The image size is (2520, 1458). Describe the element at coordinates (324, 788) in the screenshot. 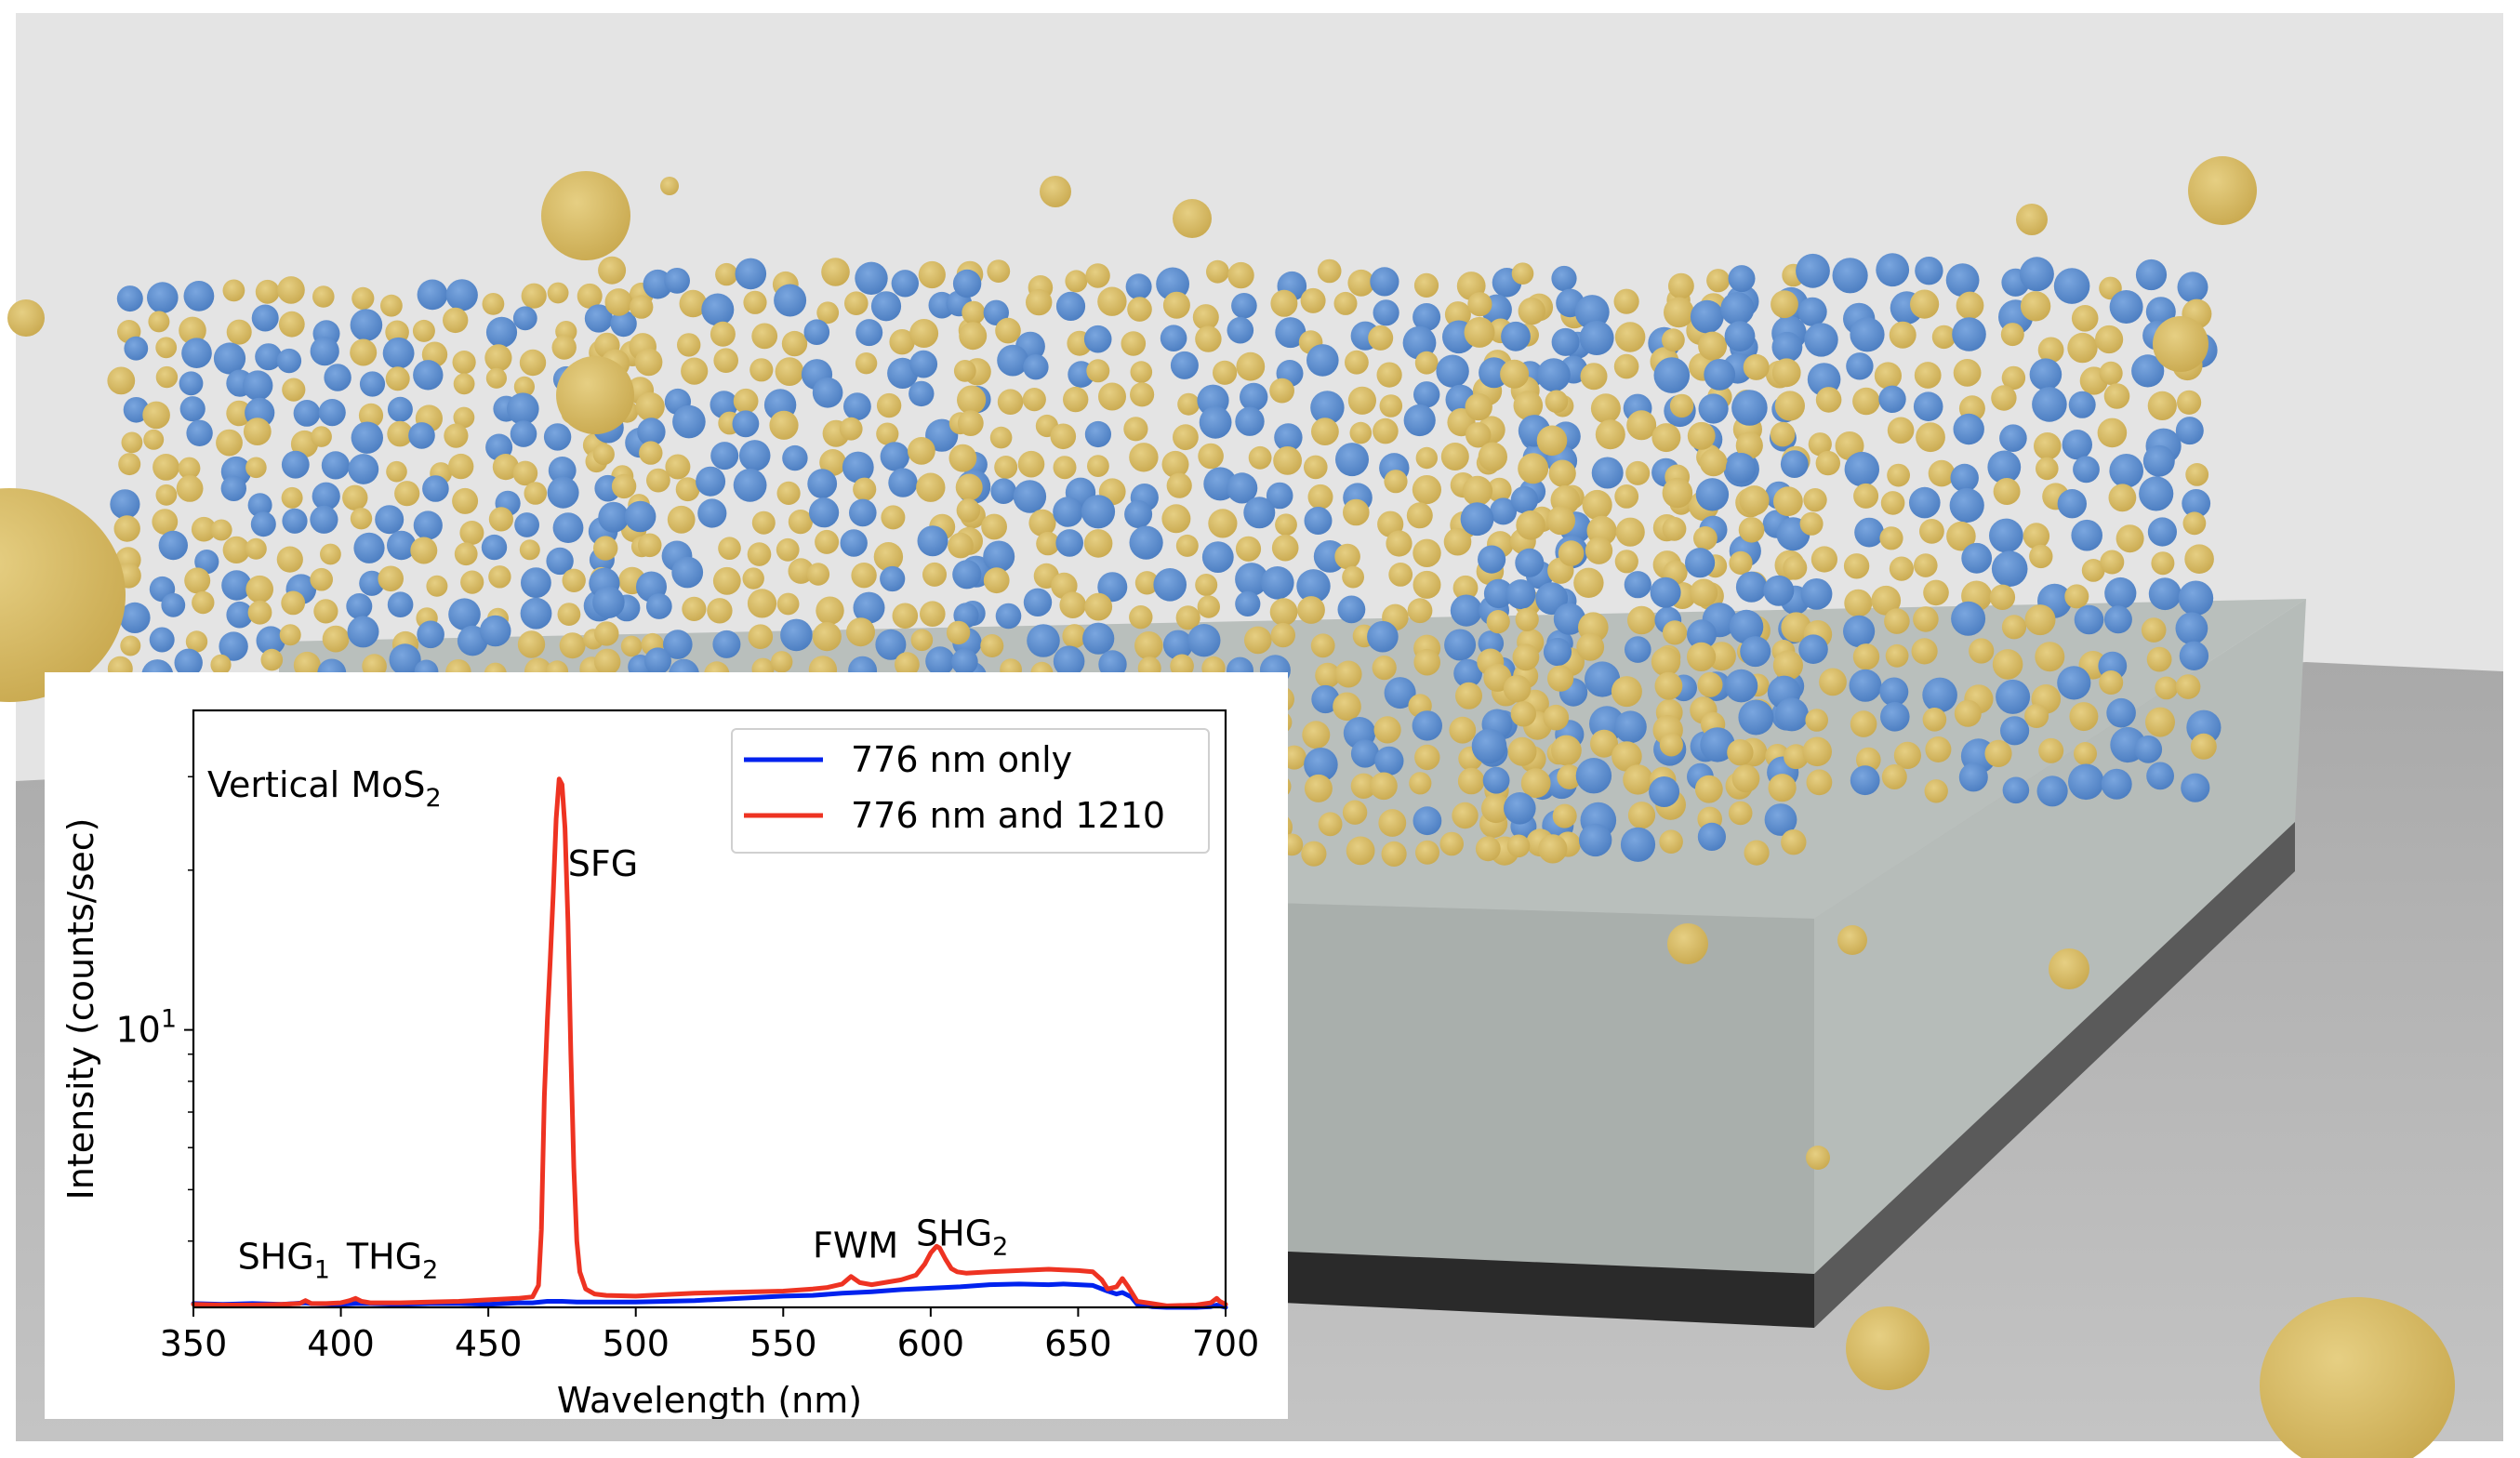

I see `sample-label: Vertical MoS2` at that location.